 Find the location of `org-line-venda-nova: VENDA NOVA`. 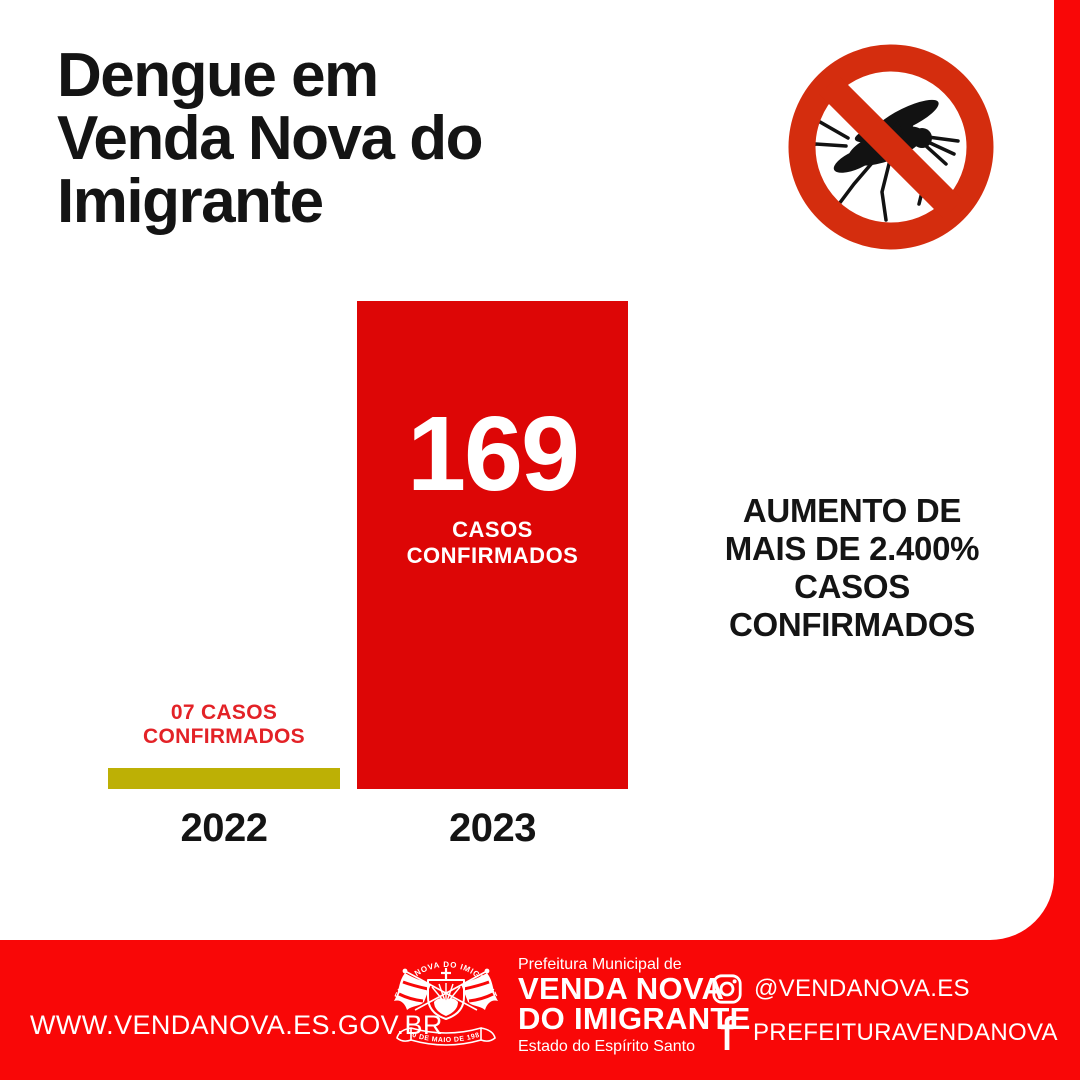

org-line-venda-nova: VENDA NOVA is located at coordinates (621, 988).